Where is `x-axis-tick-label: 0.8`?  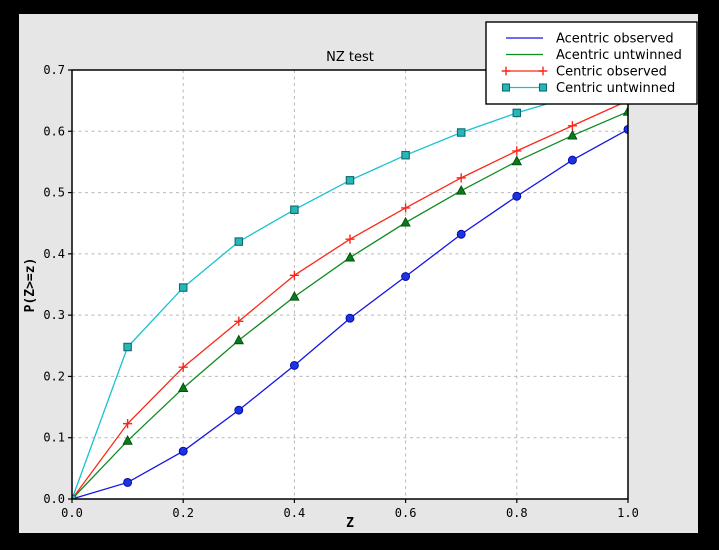
x-axis-tick-label: 0.8 is located at coordinates (517, 513).